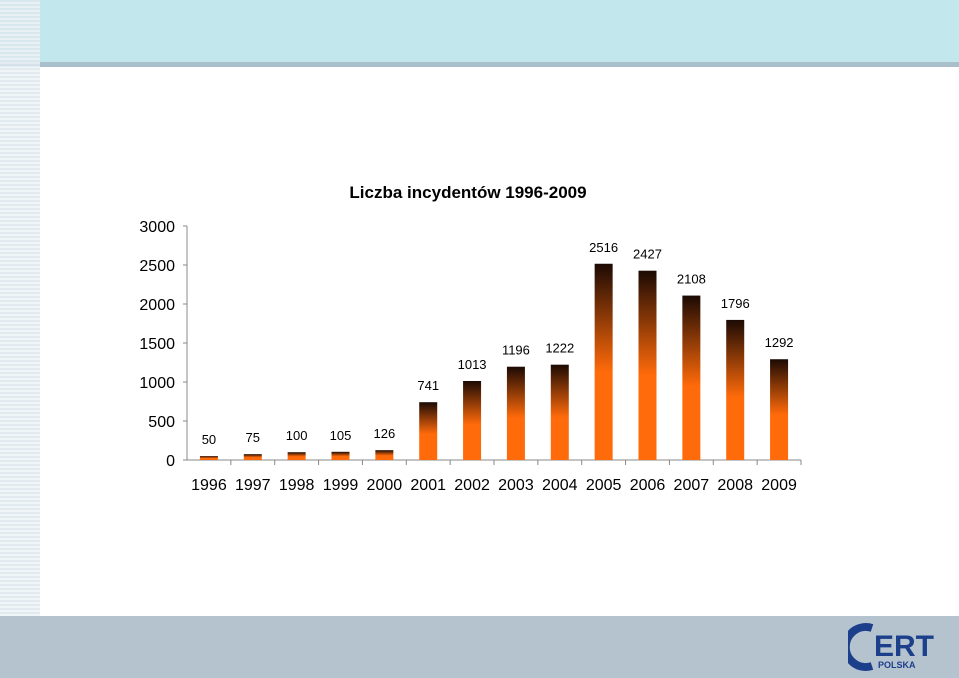  What do you see at coordinates (692, 485) in the screenshot?
I see `x-tick-label: 2007` at bounding box center [692, 485].